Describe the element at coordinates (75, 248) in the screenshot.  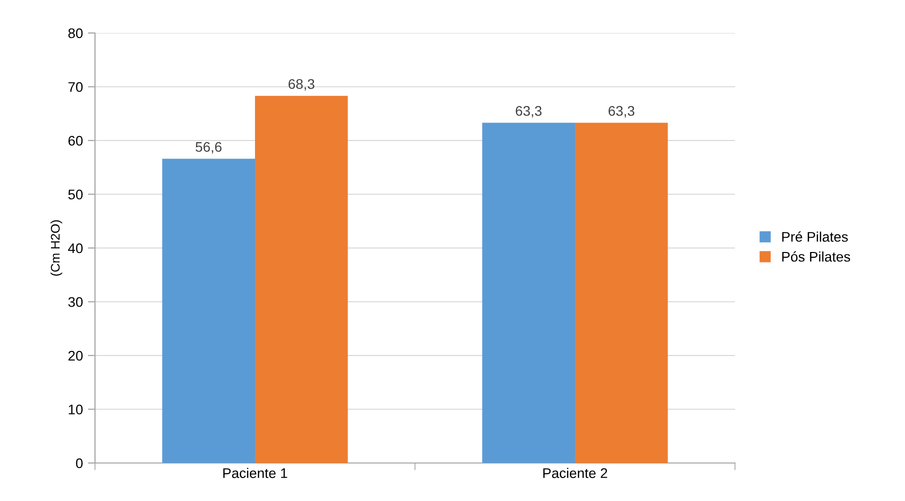
I see `y-tick-label: 40` at that location.